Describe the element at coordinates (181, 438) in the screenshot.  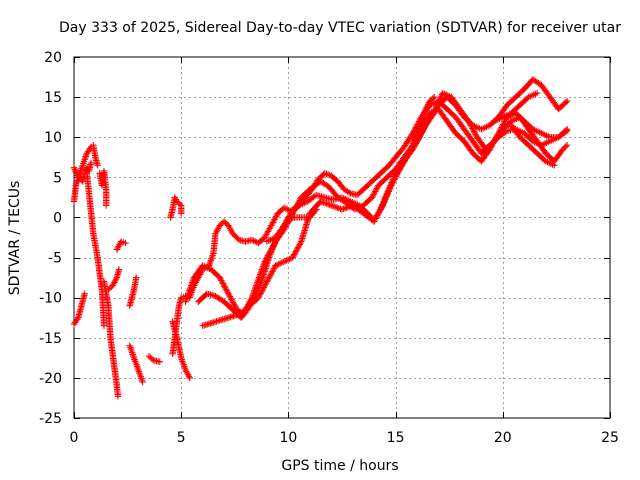
I see `x-tick-label: 5` at that location.